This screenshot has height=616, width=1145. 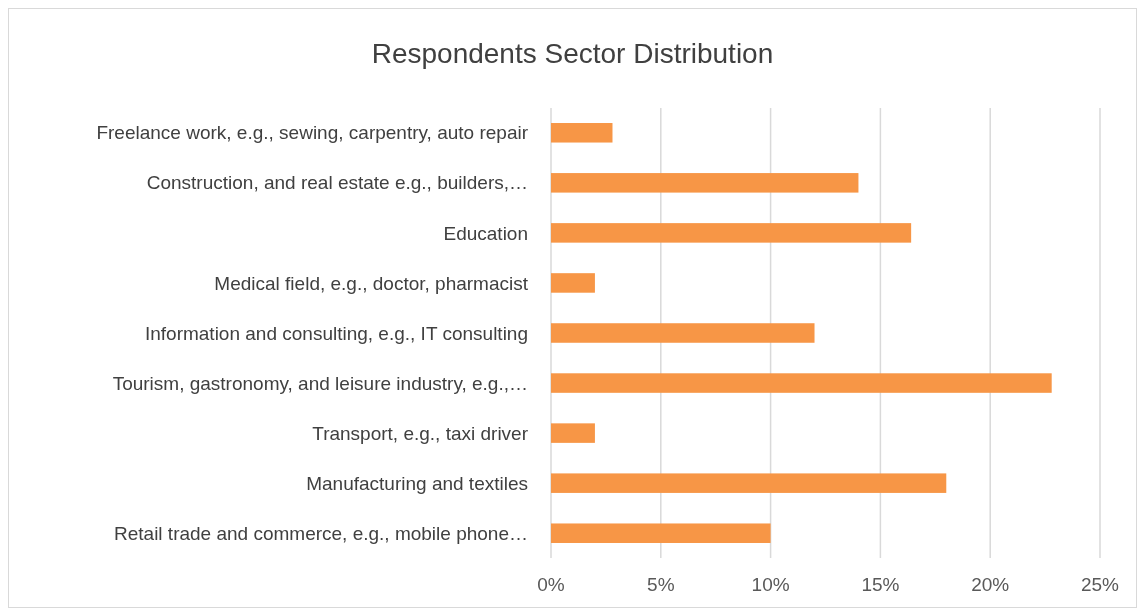 What do you see at coordinates (880, 584) in the screenshot?
I see `x-tick-label: 15%` at bounding box center [880, 584].